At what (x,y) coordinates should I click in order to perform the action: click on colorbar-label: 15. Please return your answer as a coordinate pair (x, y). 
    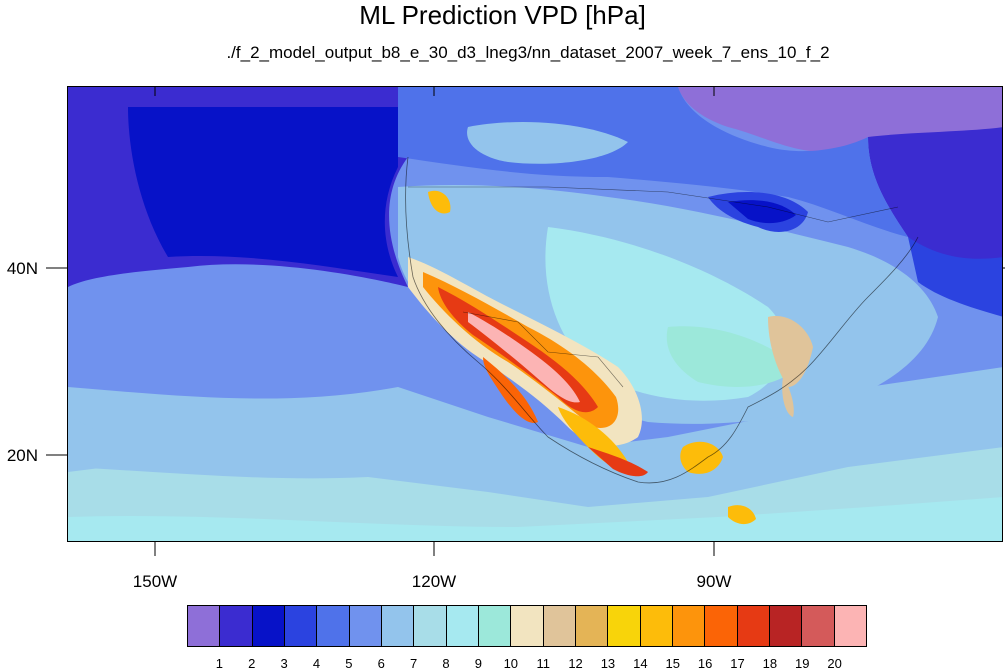
    Looking at the image, I should click on (672, 663).